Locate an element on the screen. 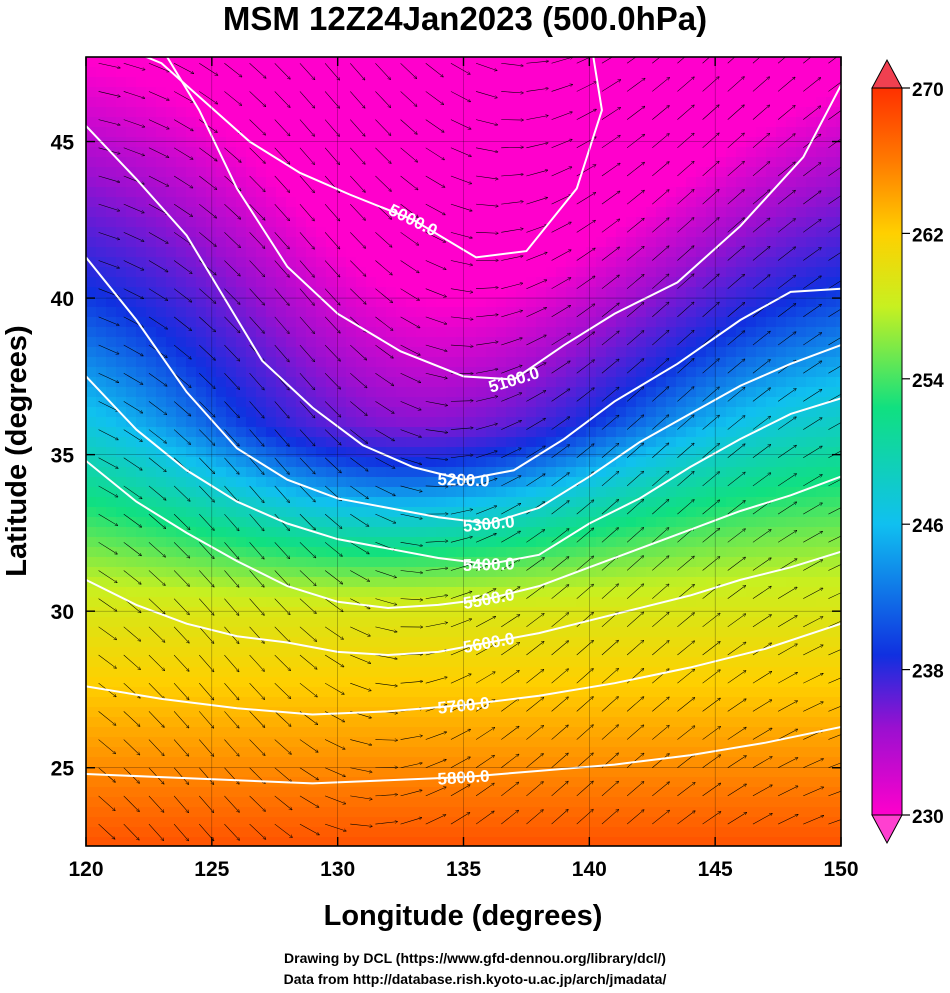 The width and height of the screenshot is (950, 993). colorbar-tick-label: 254 is located at coordinates (928, 381).